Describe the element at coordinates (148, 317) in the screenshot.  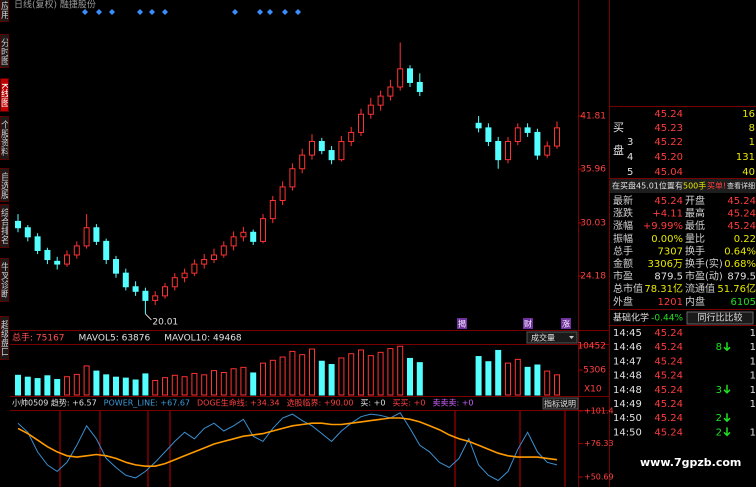
I see `low-pointer` at that location.